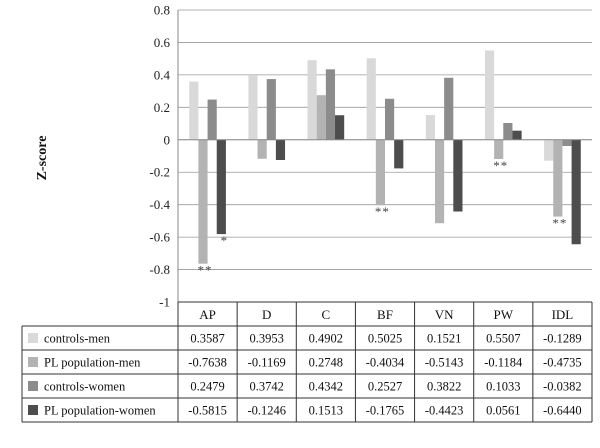  What do you see at coordinates (77, 339) in the screenshot?
I see `legend-entry: controls-men` at bounding box center [77, 339].